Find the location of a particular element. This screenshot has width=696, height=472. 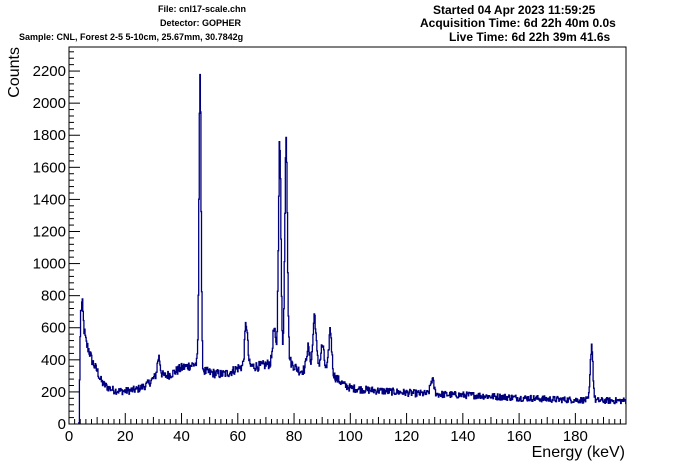

y-tick-label: 2200 is located at coordinates (49, 71).